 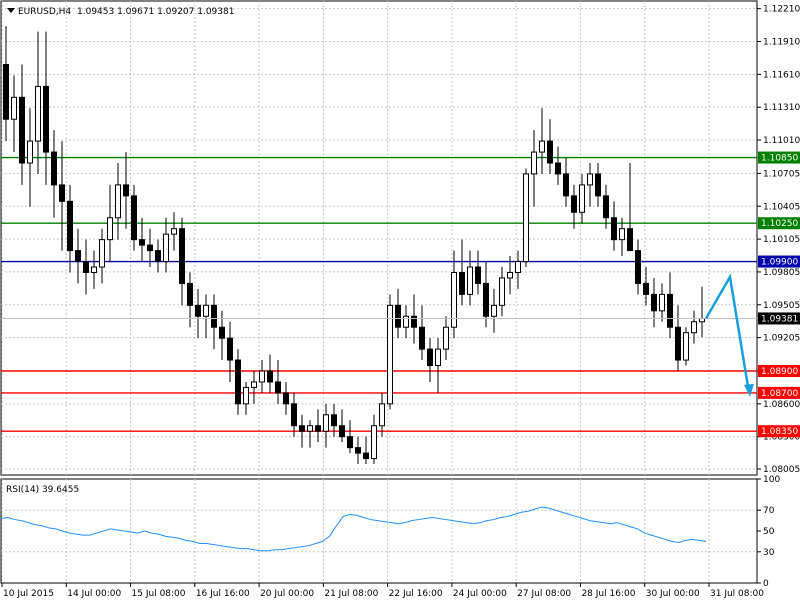 I want to click on forecast-path, so click(x=727, y=333).